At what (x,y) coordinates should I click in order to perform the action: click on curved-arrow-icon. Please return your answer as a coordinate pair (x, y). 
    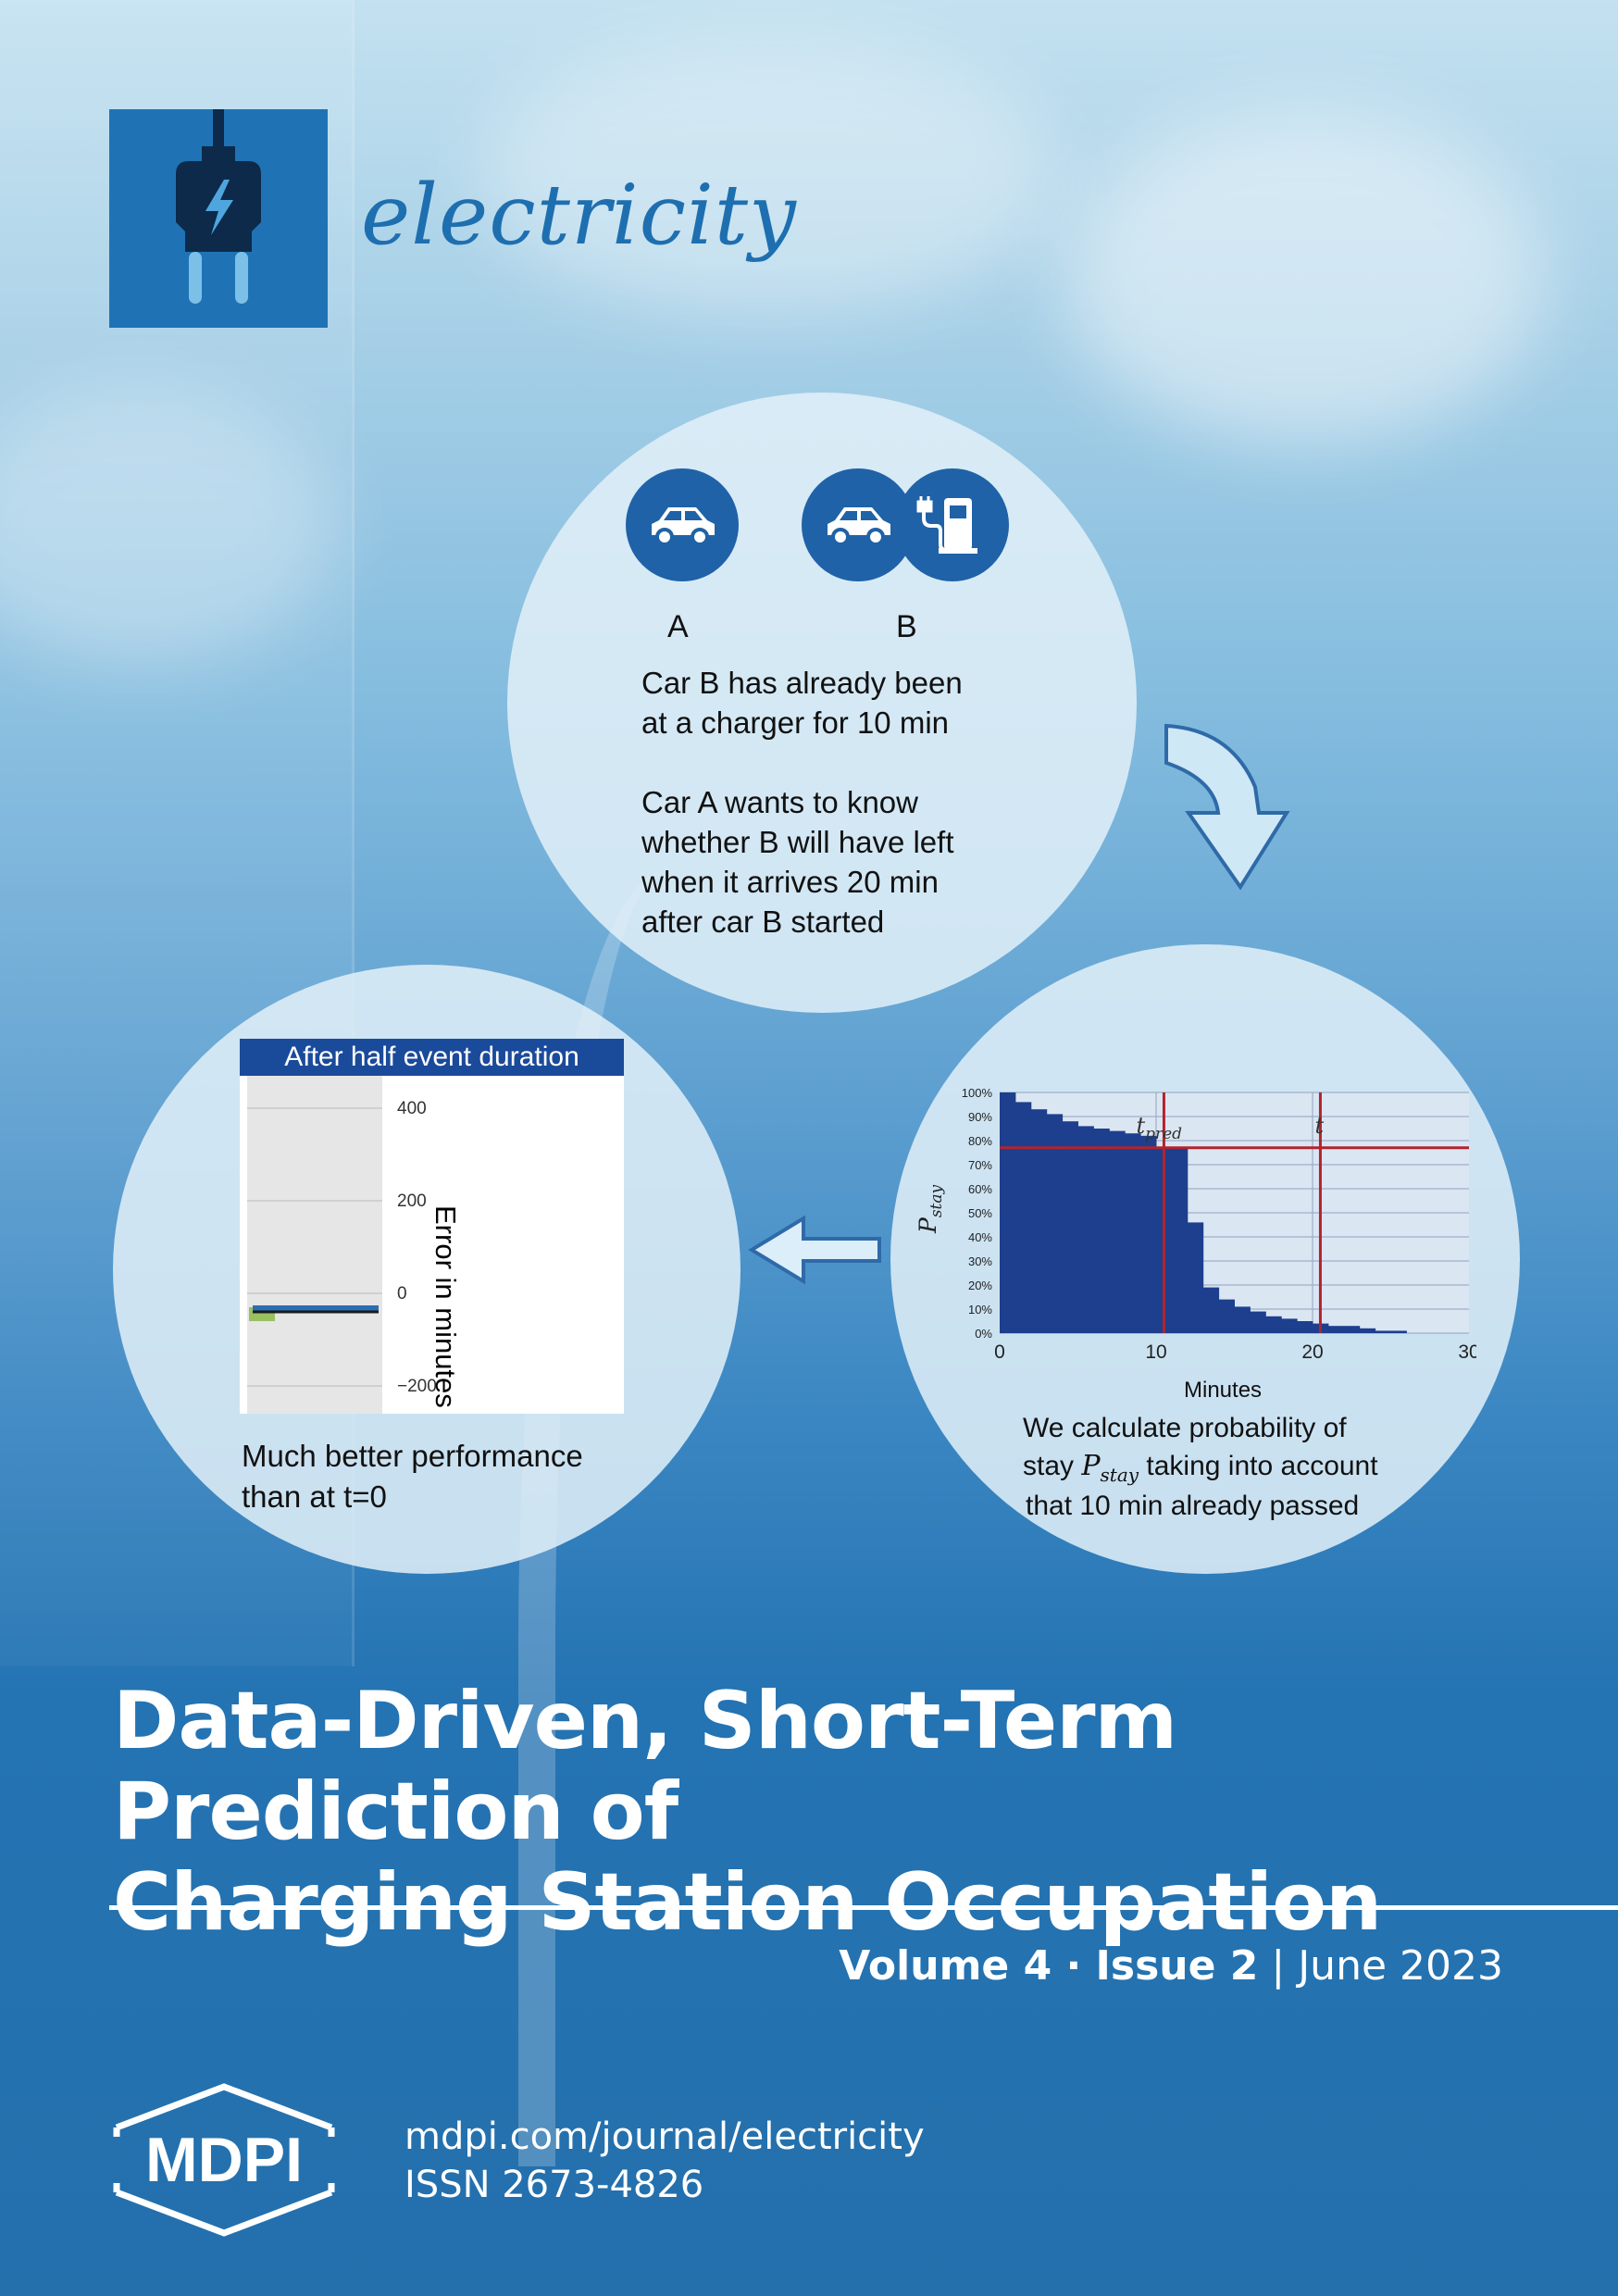
    Looking at the image, I should click on (1227, 807).